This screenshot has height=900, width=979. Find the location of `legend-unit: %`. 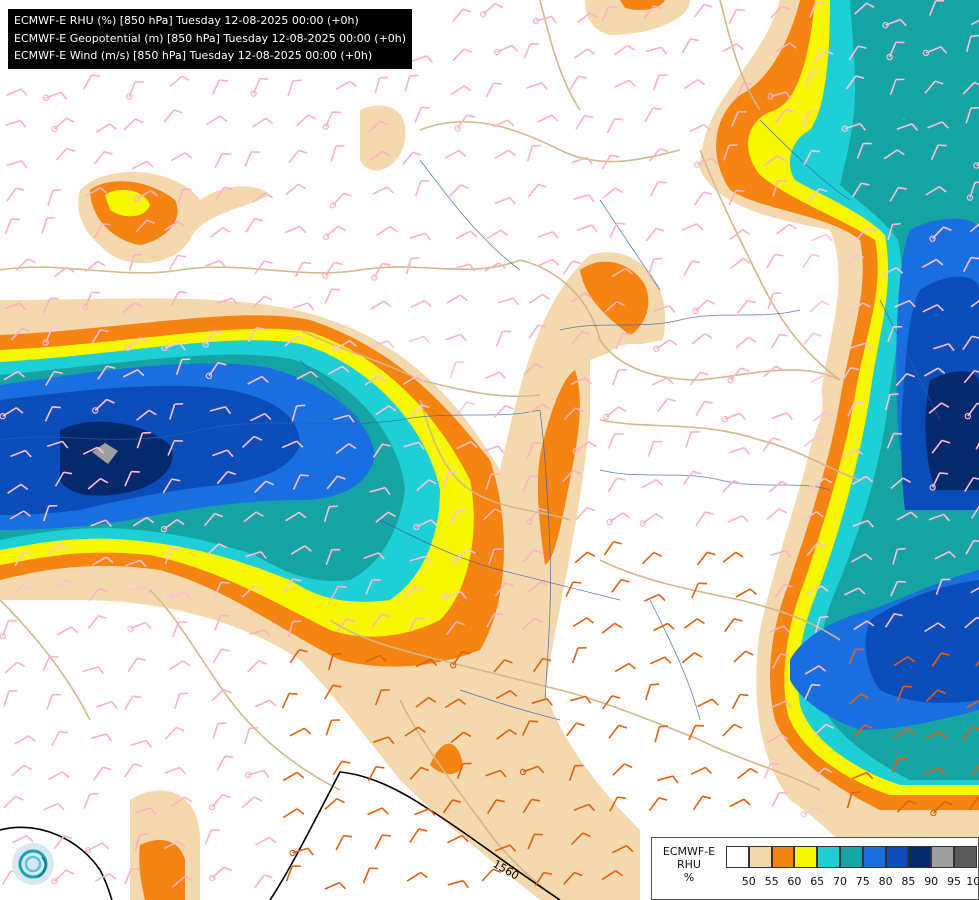

legend-unit: % is located at coordinates (689, 877).